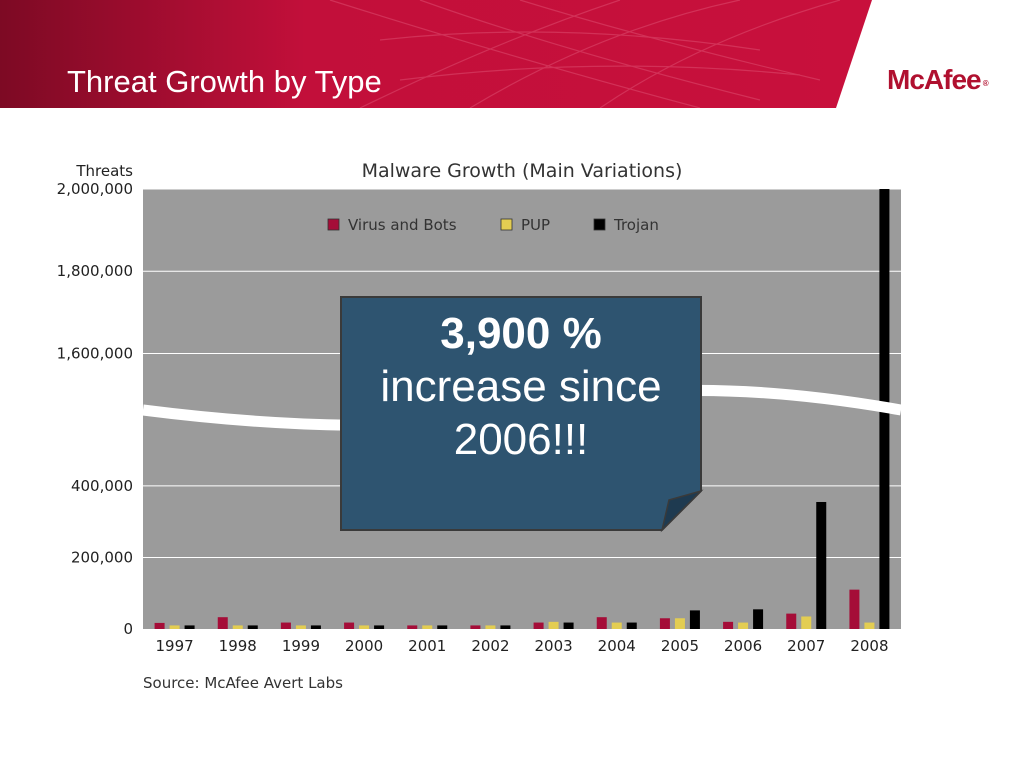 The width and height of the screenshot is (1024, 768). What do you see at coordinates (521, 386) in the screenshot?
I see `callout-line-1: increase since` at bounding box center [521, 386].